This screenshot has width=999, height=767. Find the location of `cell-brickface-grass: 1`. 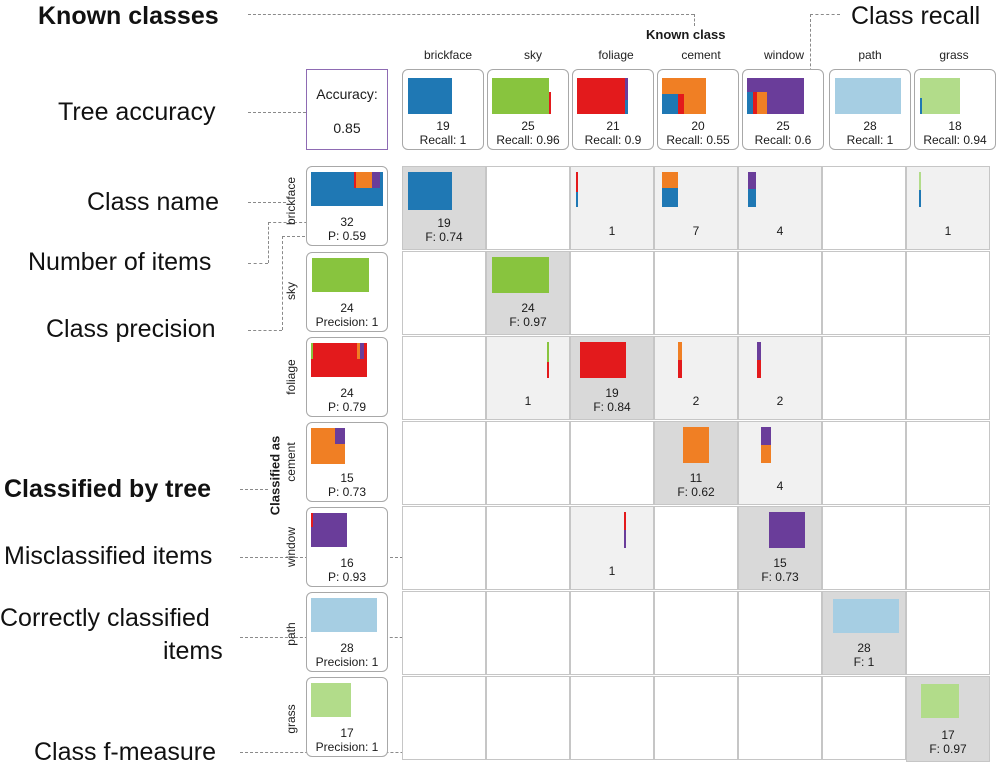

cell-brickface-grass: 1 is located at coordinates (948, 208).